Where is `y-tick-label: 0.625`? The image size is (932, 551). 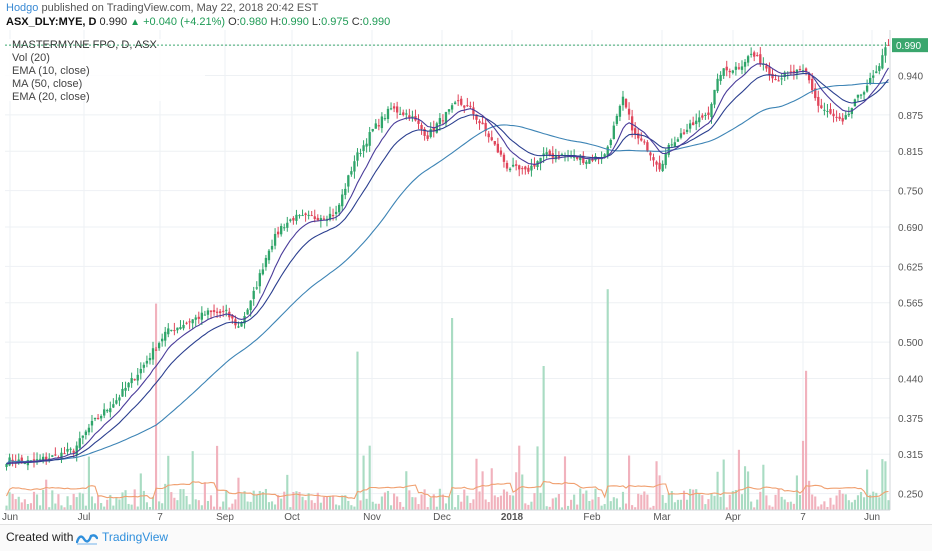 y-tick-label: 0.625 is located at coordinates (910, 267).